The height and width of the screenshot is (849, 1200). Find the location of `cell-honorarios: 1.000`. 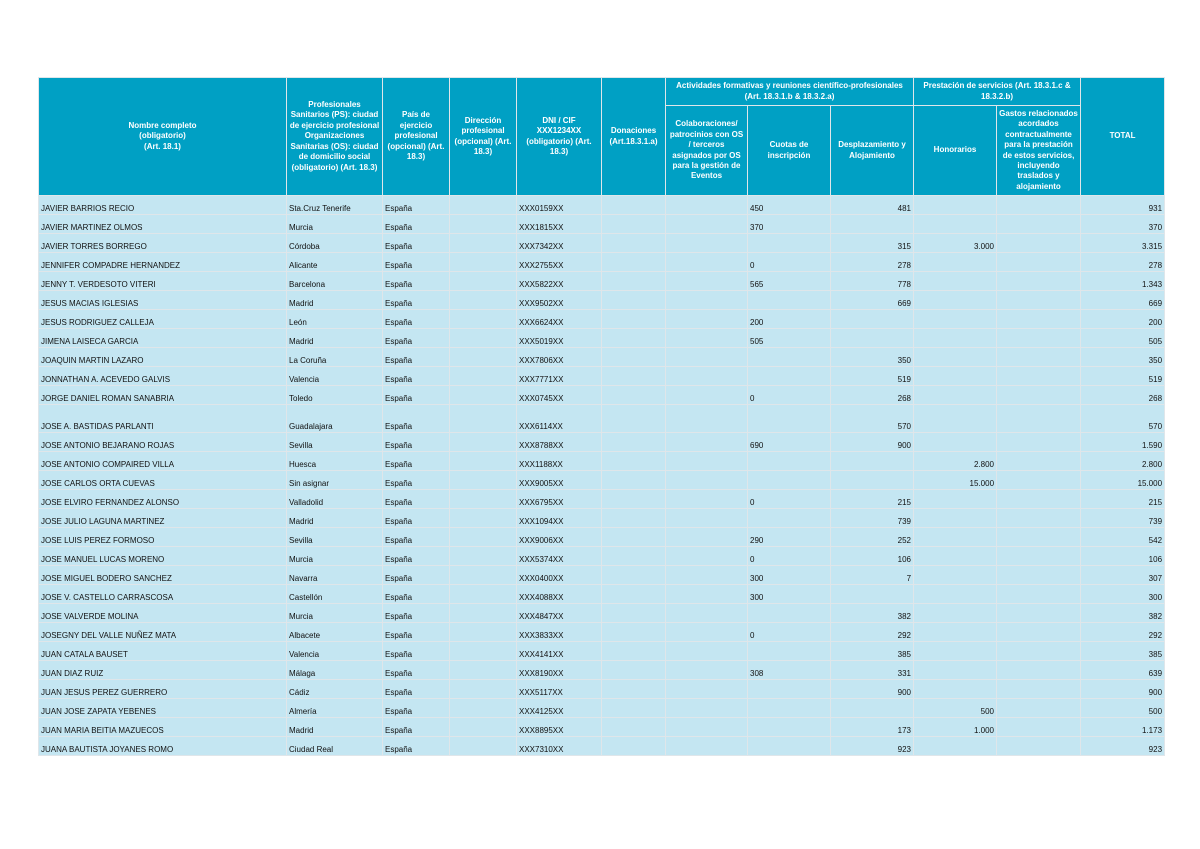

cell-honorarios: 1.000 is located at coordinates (955, 727).